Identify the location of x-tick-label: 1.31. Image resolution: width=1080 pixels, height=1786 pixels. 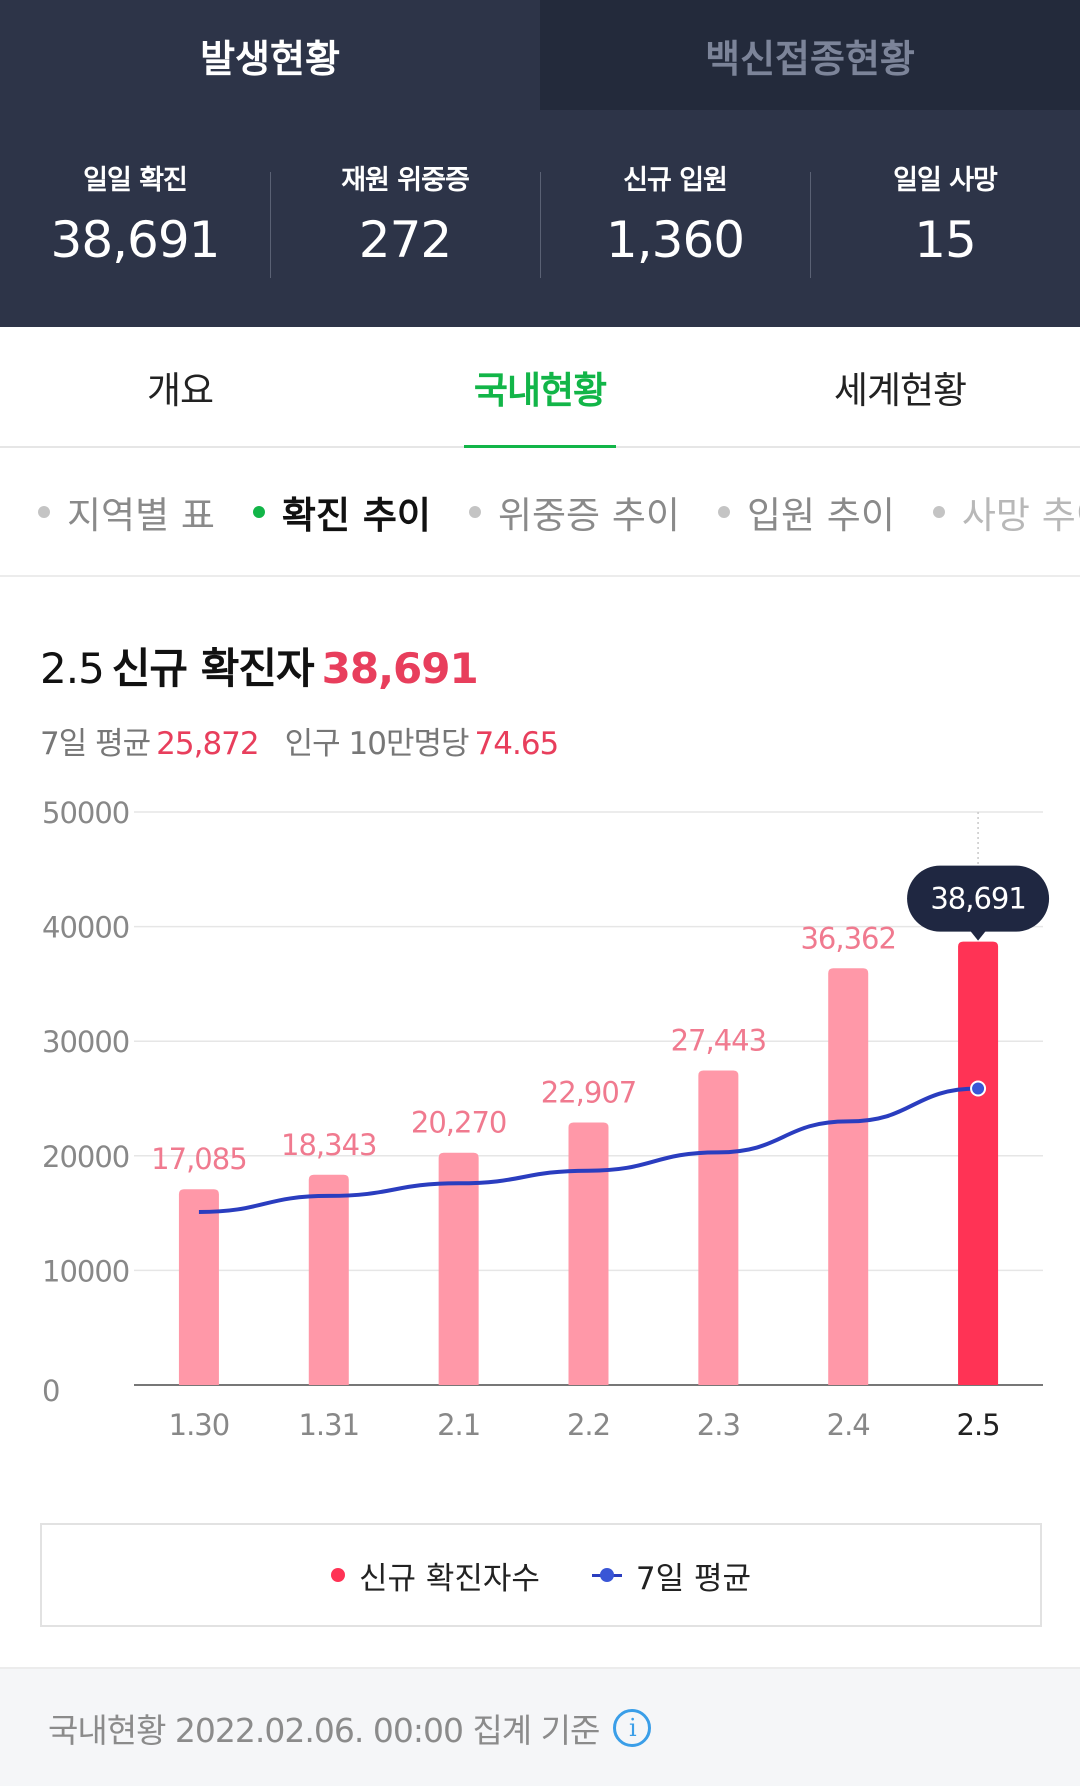
(328, 1424).